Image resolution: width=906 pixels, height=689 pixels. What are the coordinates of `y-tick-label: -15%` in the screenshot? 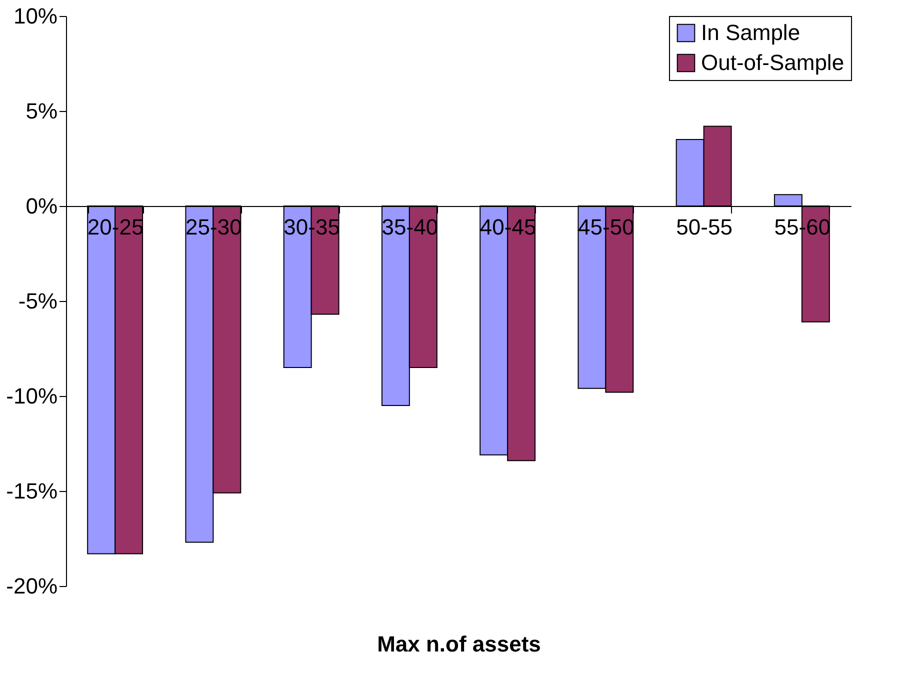 It's located at (32, 491).